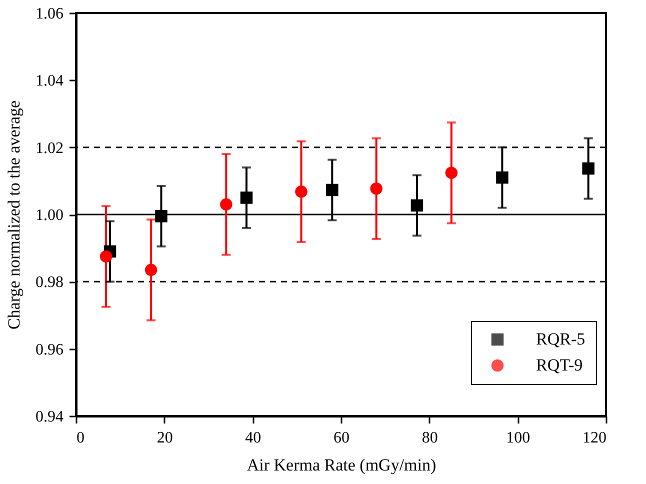  Describe the element at coordinates (430, 438) in the screenshot. I see `x-tick-label: 80` at that location.